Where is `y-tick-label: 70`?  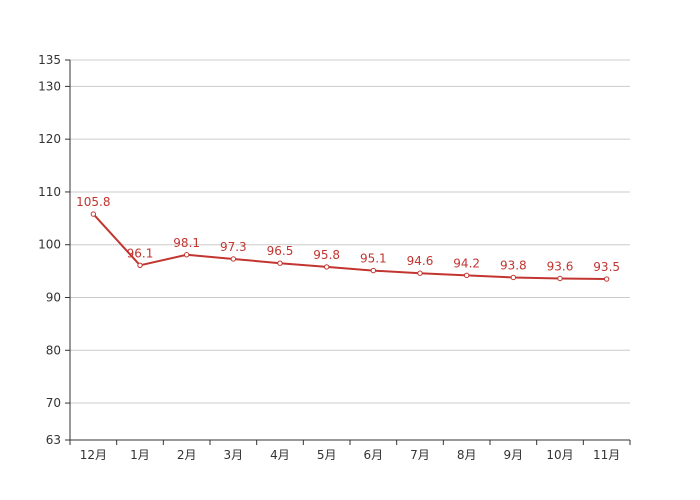 y-tick-label: 70 is located at coordinates (53, 403).